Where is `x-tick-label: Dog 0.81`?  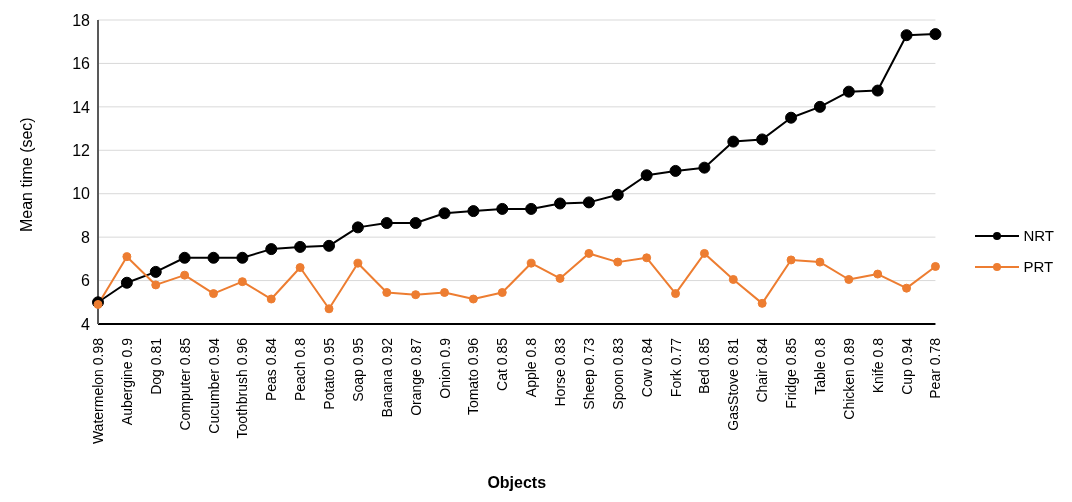
x-tick-label: Dog 0.81 is located at coordinates (155, 366).